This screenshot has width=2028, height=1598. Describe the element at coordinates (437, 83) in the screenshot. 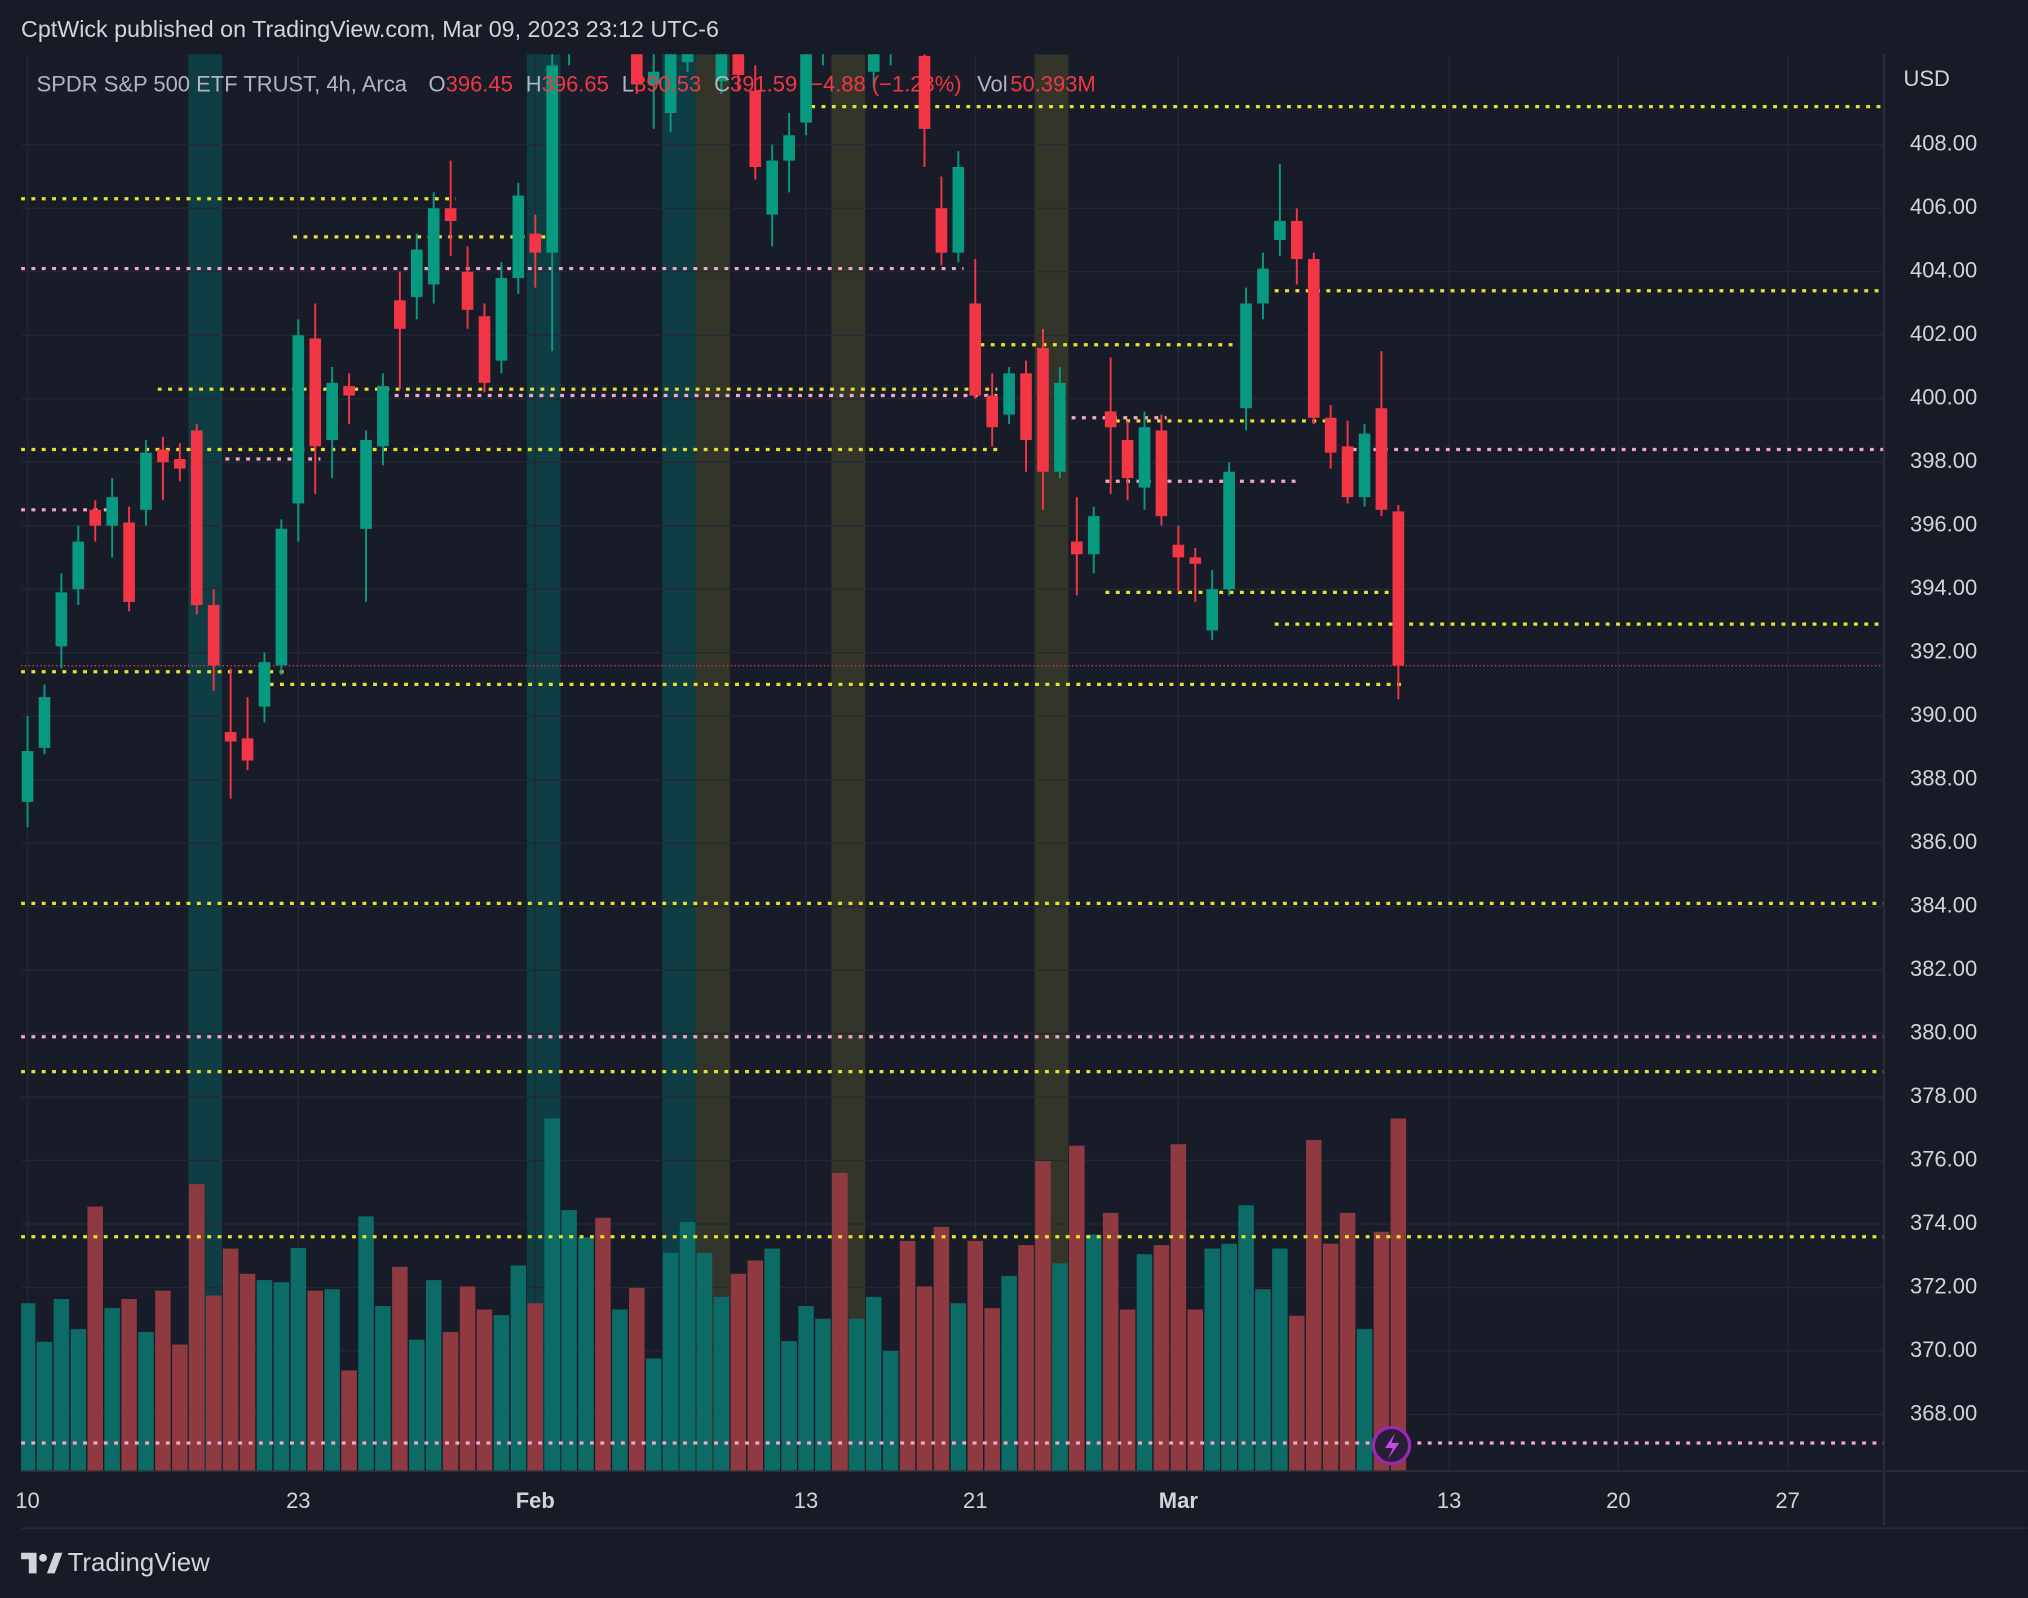

I see `ohlc-key: O` at that location.